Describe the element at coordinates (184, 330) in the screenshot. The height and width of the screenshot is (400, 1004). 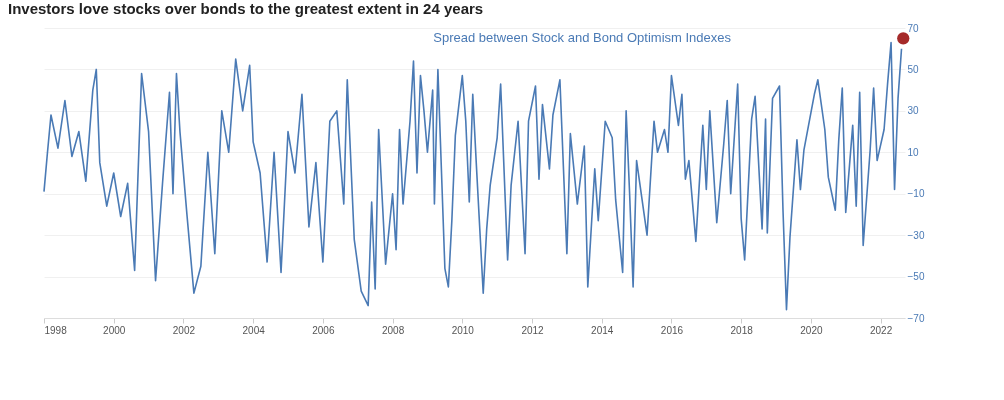
I see `x-tick-label: 2002` at that location.